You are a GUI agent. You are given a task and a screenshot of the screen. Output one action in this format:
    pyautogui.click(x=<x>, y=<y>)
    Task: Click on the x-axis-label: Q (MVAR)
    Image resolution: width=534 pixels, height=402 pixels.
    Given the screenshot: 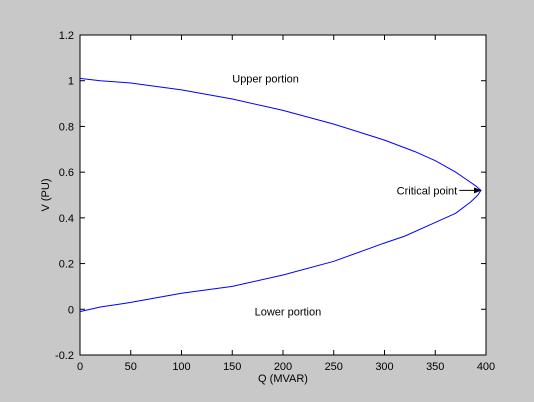 What is the action you would take?
    pyautogui.click(x=283, y=379)
    